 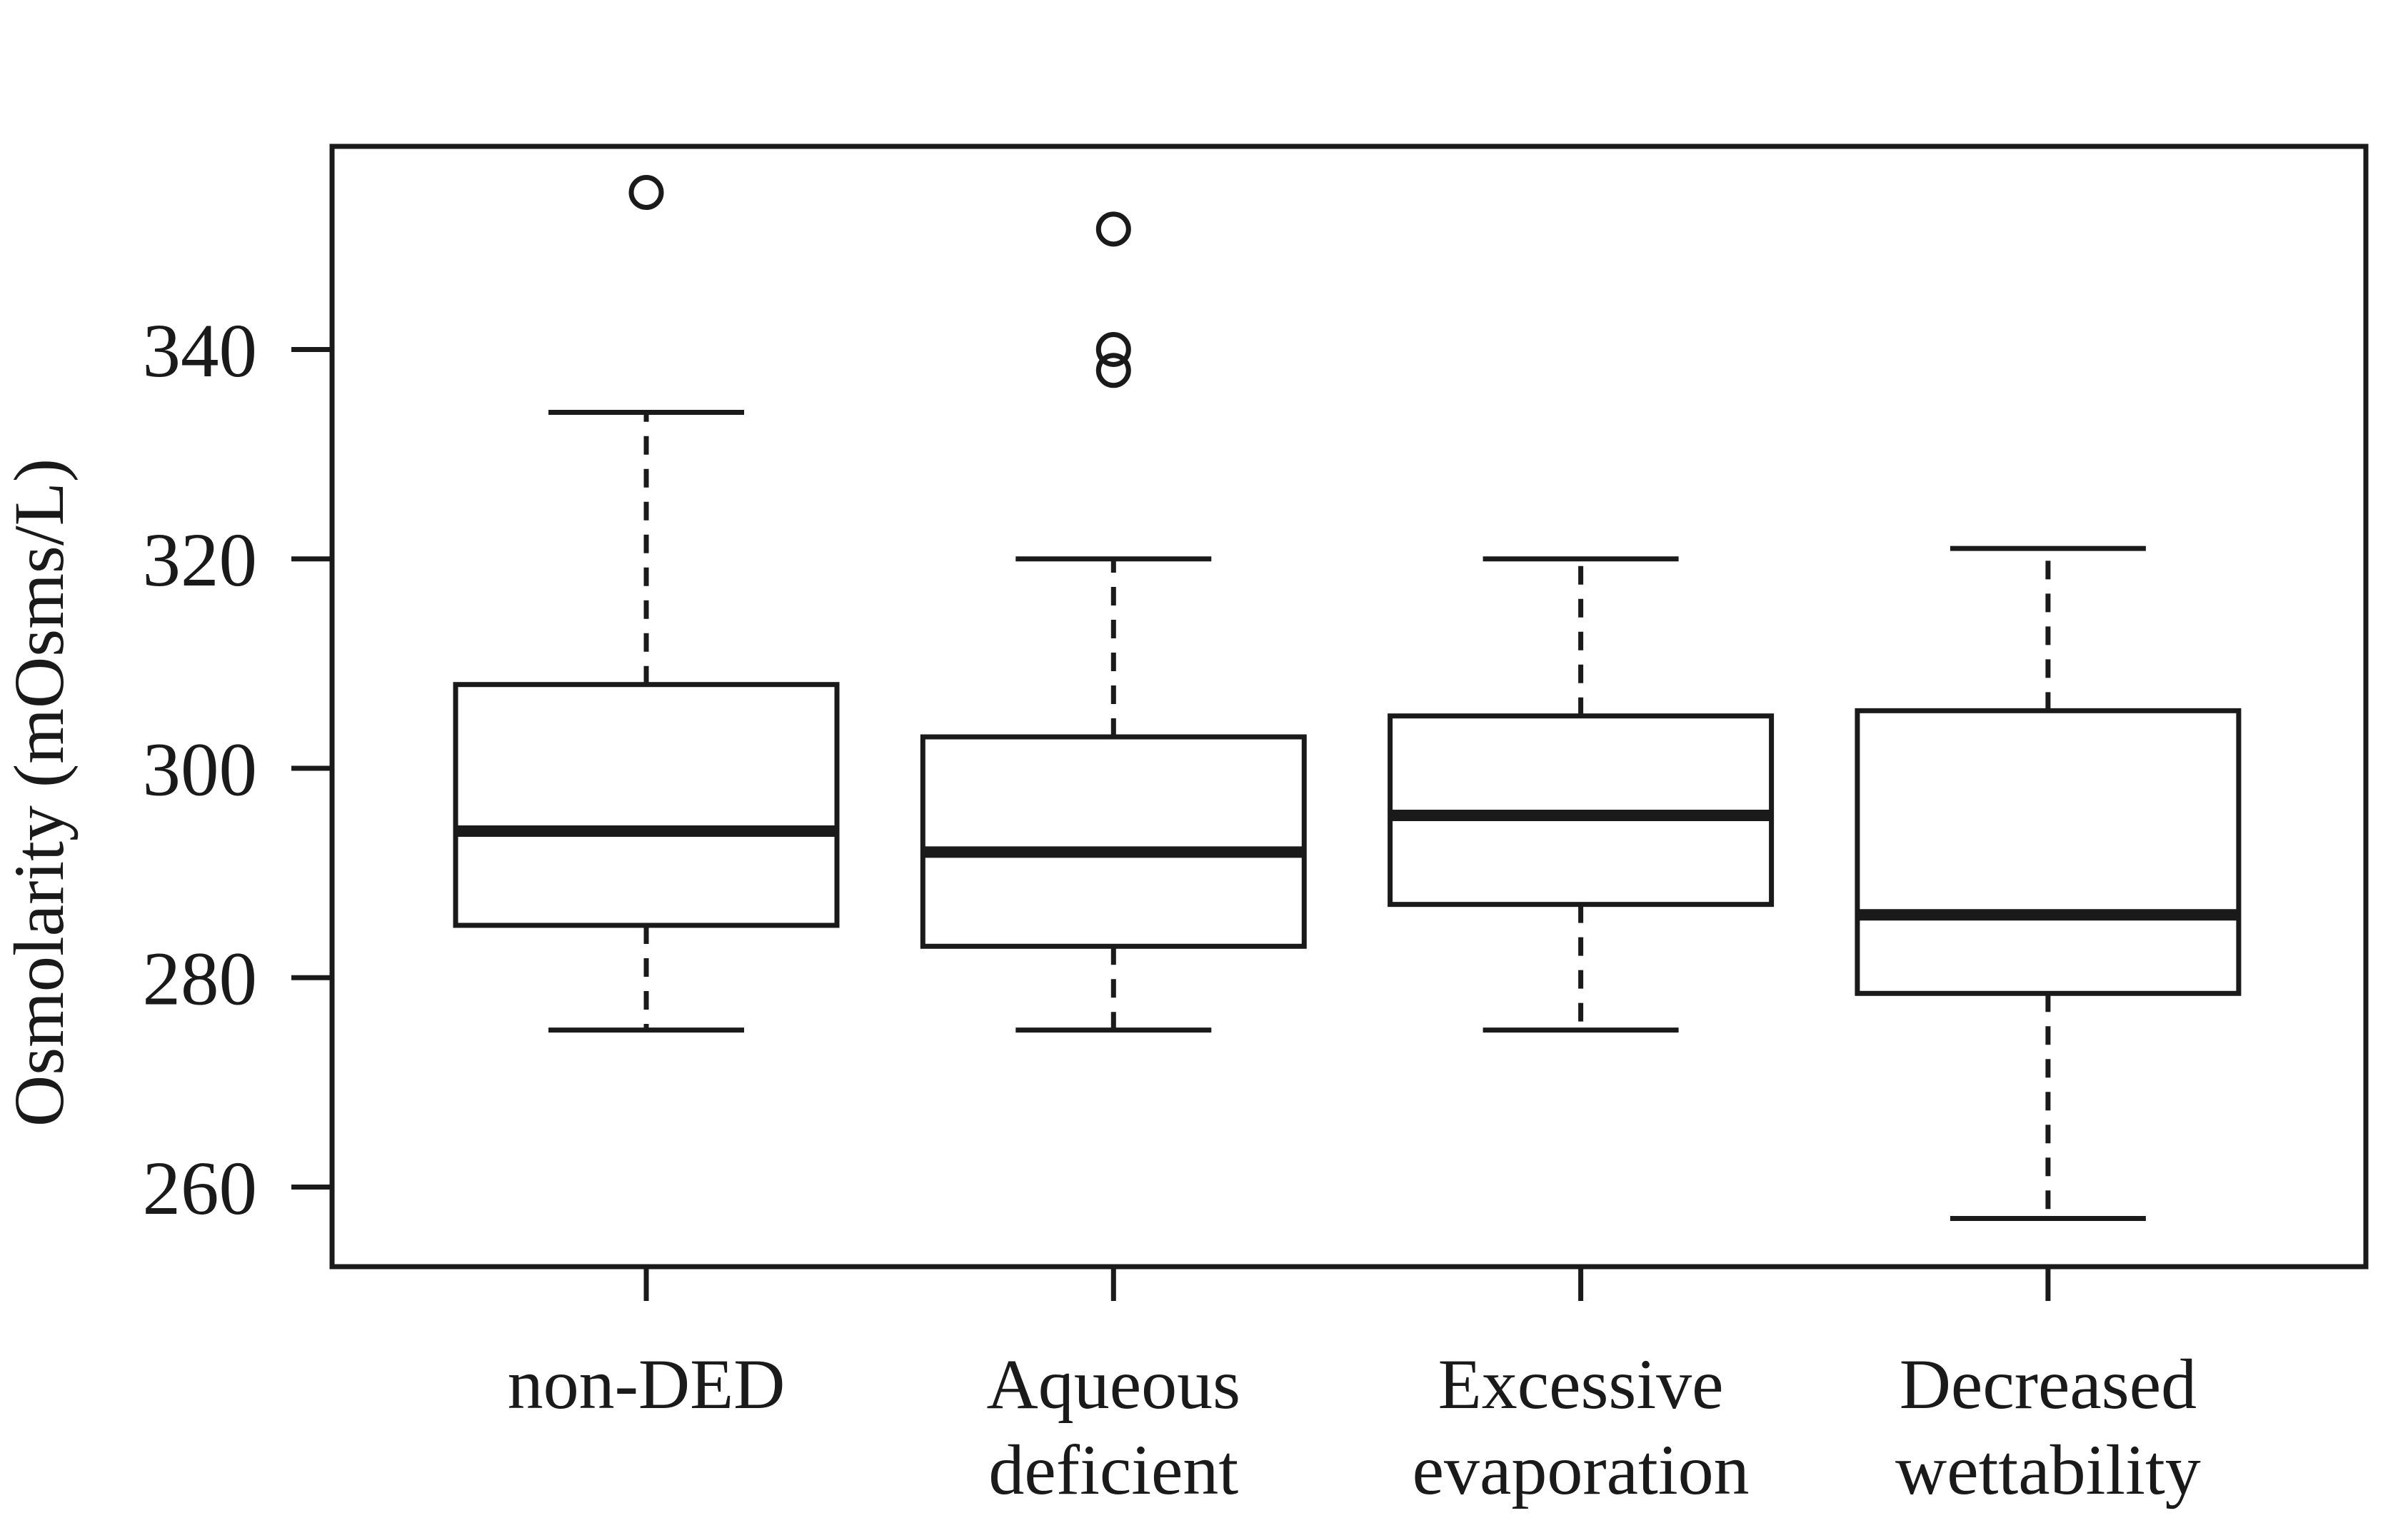 I want to click on y-tick-label: 340, so click(x=200, y=351).